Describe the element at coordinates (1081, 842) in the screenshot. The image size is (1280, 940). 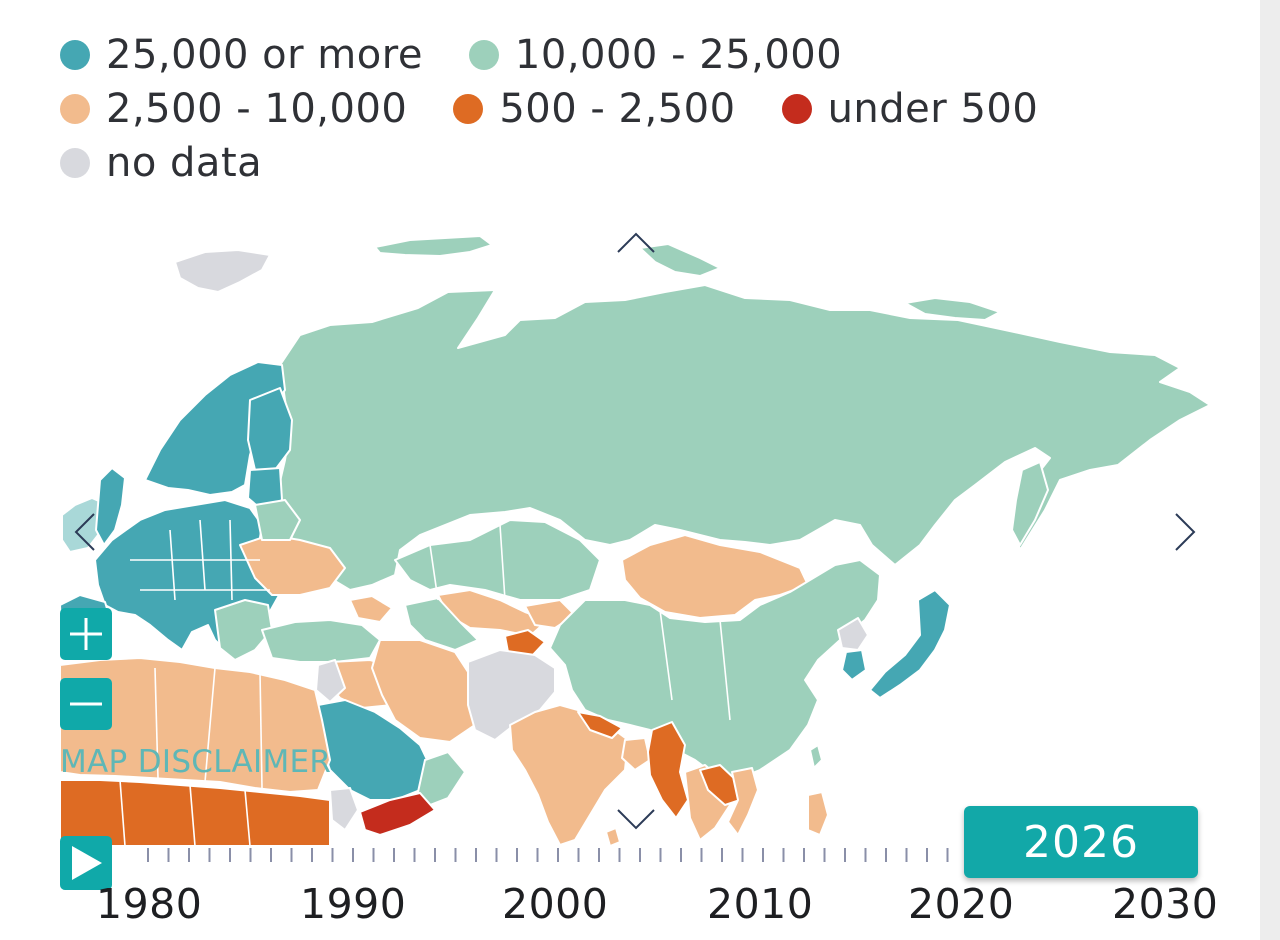
I see `current-year-badge: 2026` at that location.